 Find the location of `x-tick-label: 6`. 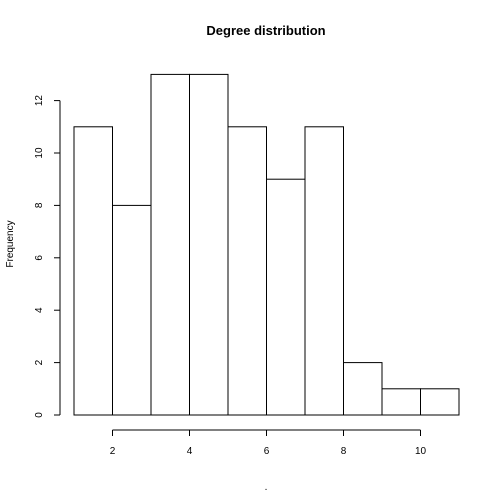

x-tick-label: 6 is located at coordinates (267, 451).